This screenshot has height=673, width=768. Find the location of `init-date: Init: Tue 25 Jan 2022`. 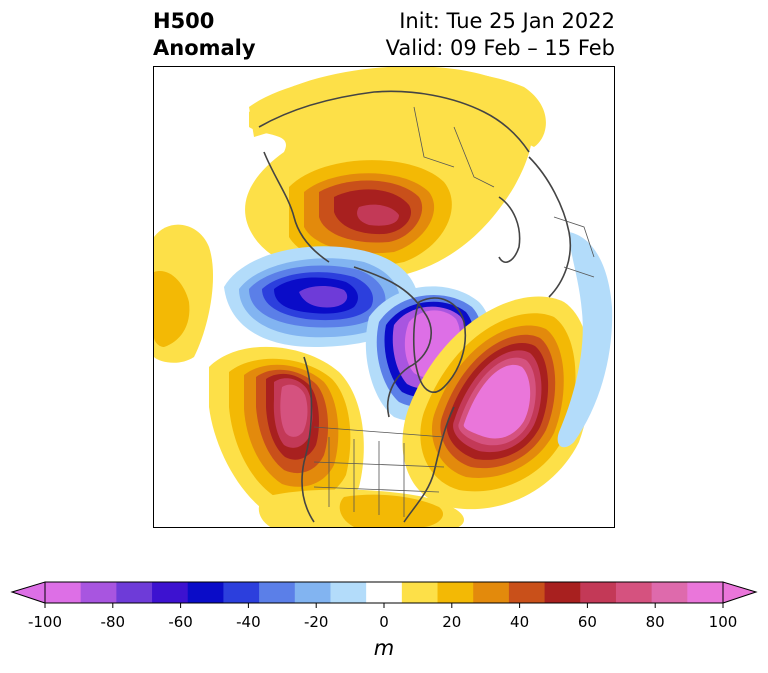

init-date: Init: Tue 25 Jan 2022 is located at coordinates (507, 21).